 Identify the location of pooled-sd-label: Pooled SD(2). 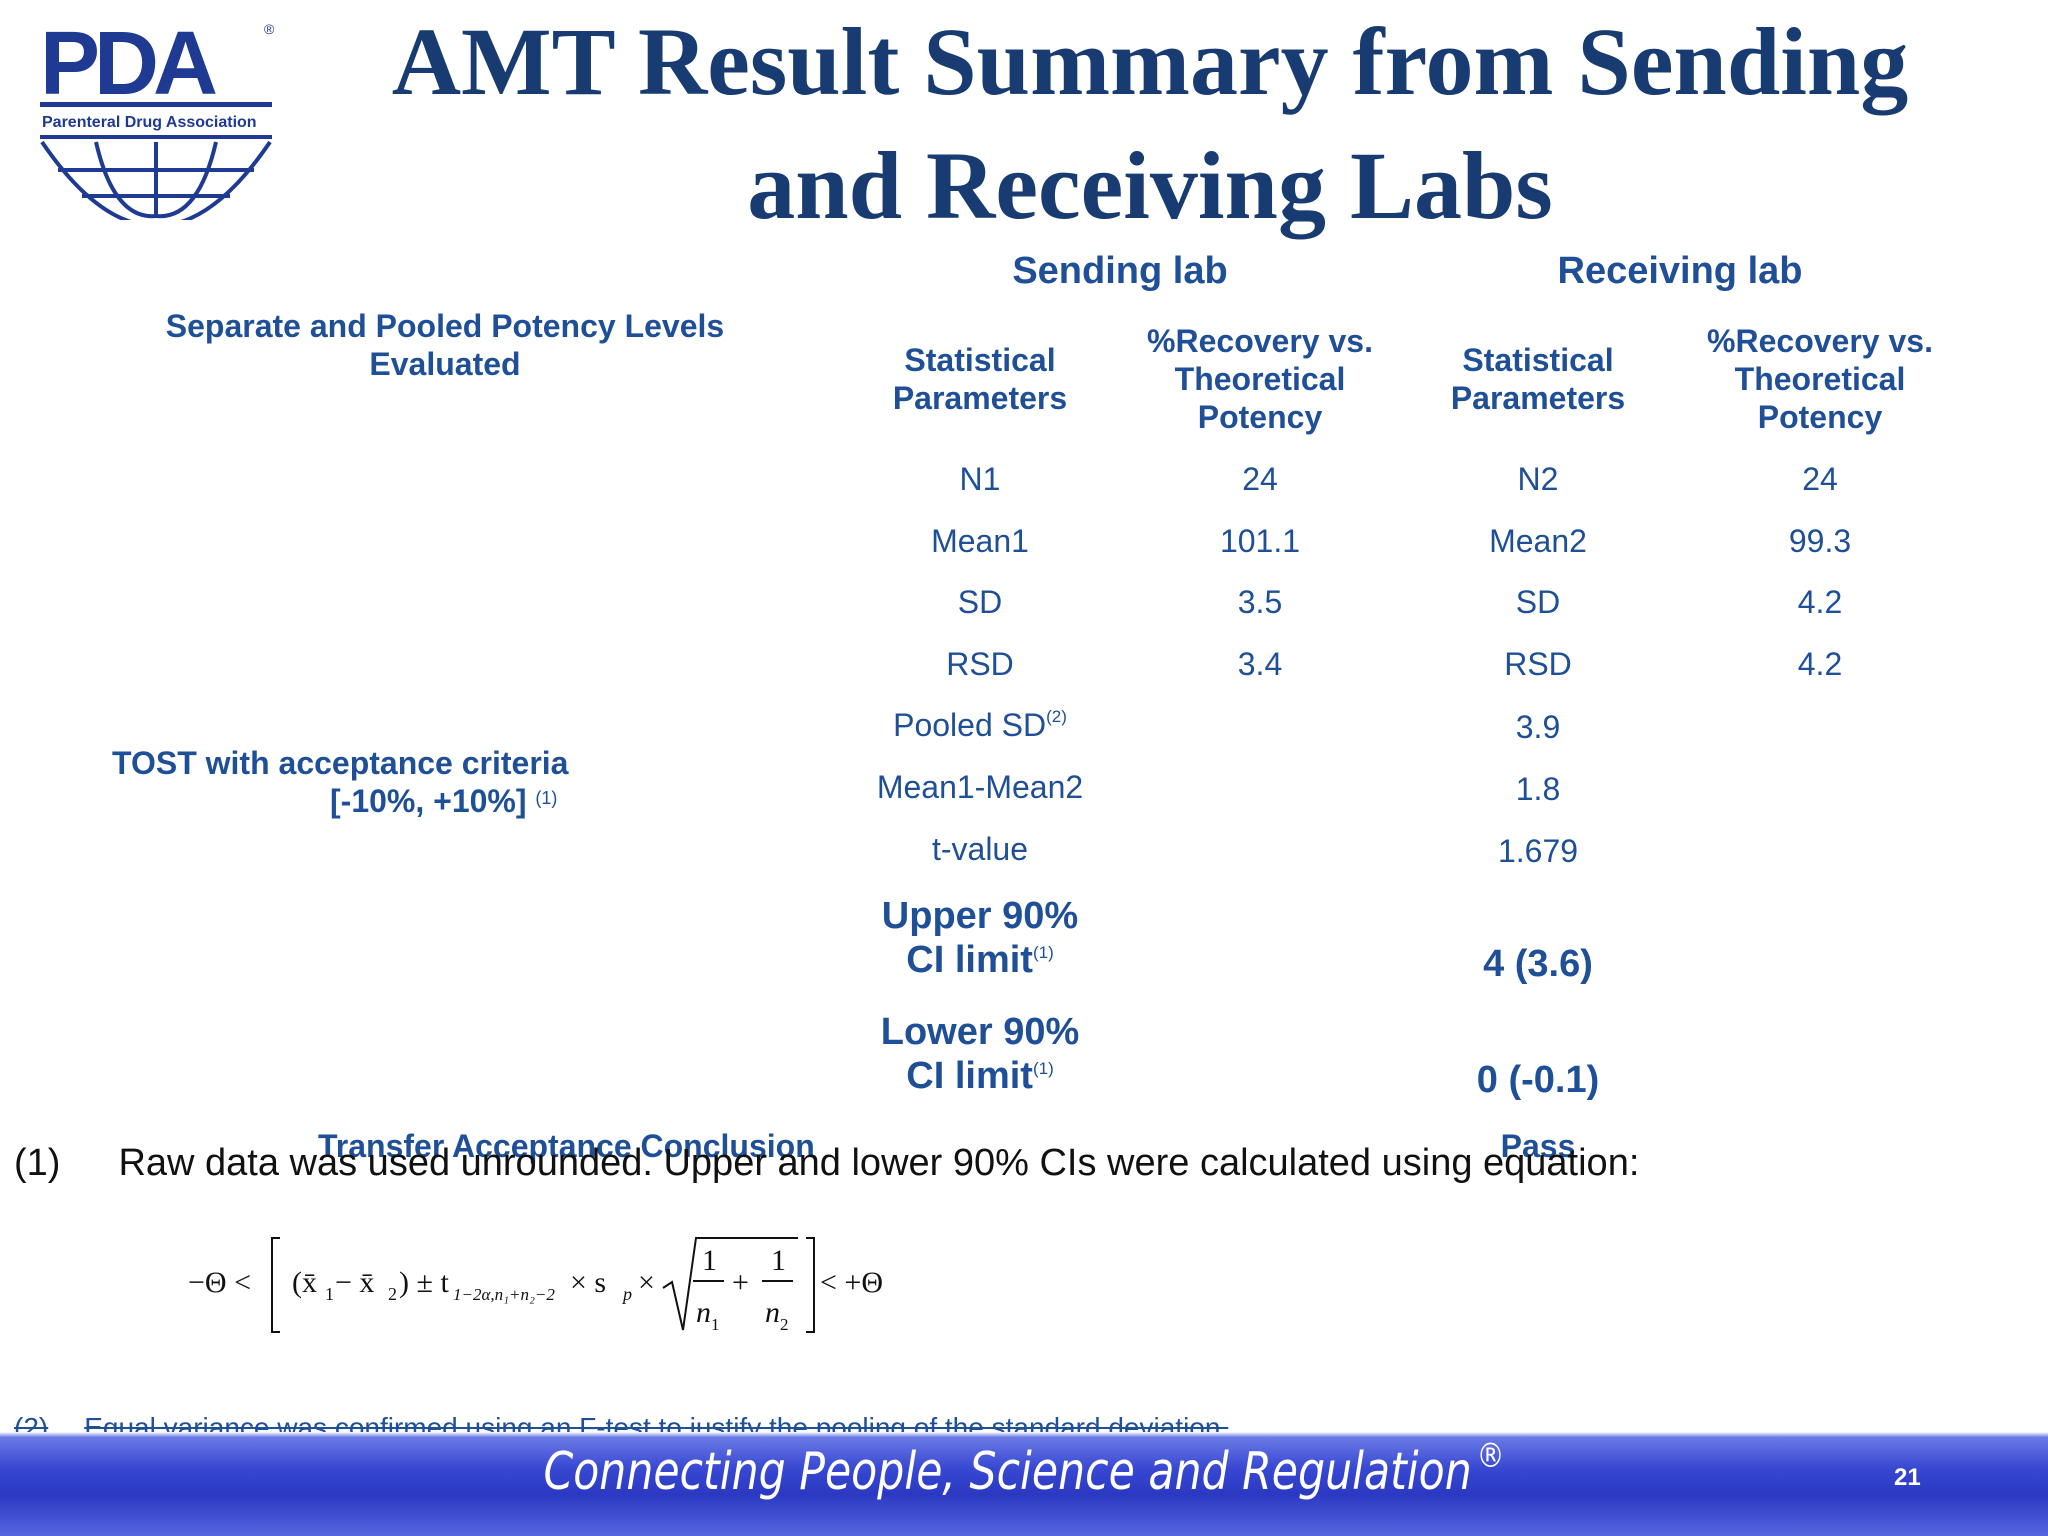
(980, 725).